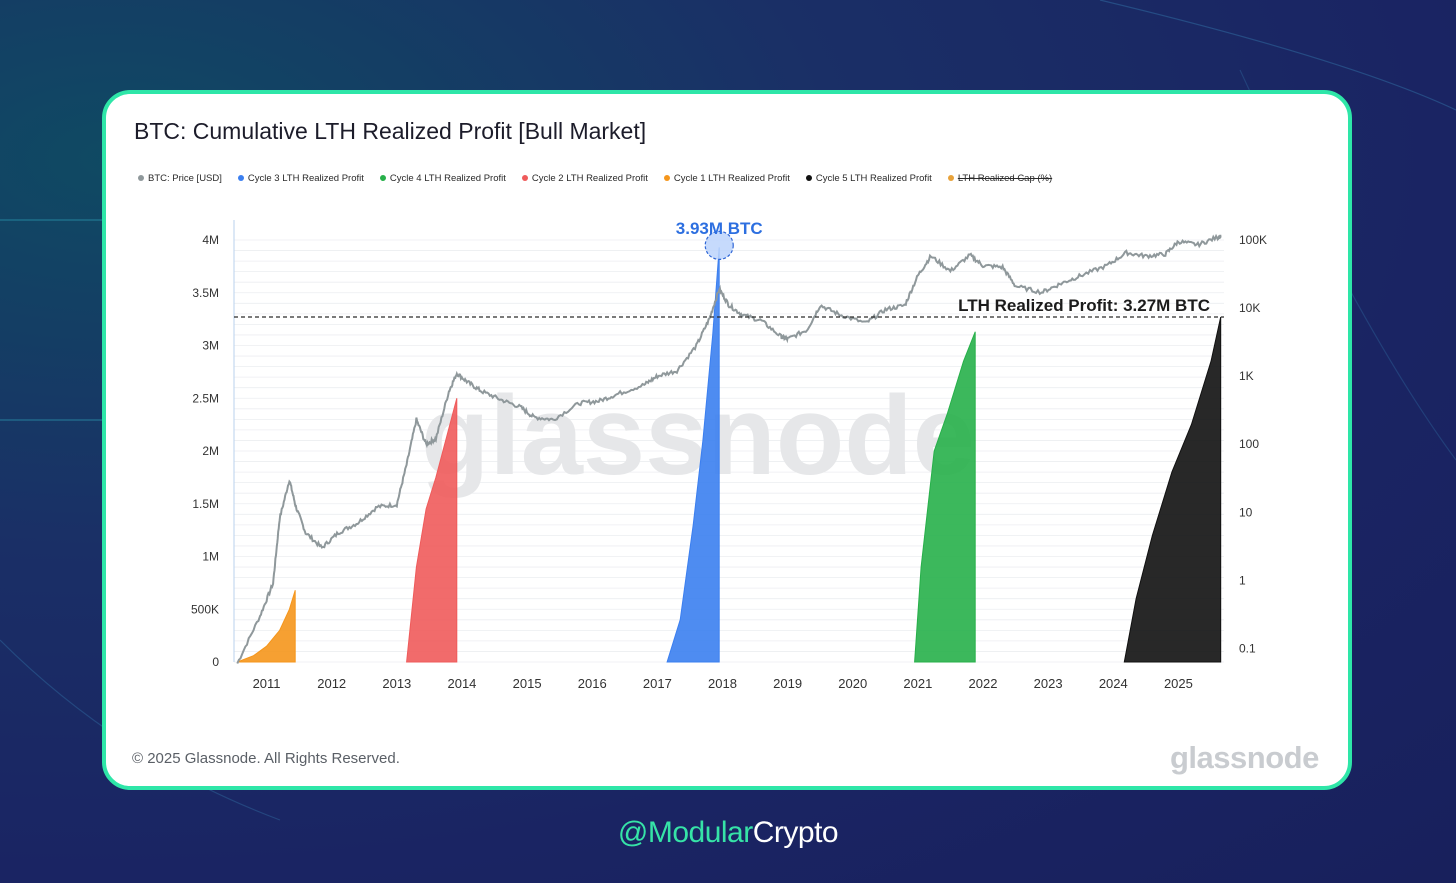 Image resolution: width=1456 pixels, height=883 pixels. I want to click on x-tick-label: 2025, so click(1178, 683).